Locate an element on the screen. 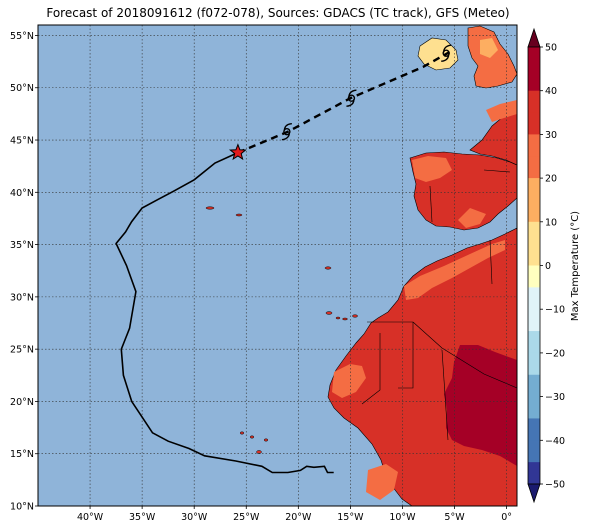 This screenshot has height=529, width=592. colorbar-tick-label: 40 is located at coordinates (551, 91).